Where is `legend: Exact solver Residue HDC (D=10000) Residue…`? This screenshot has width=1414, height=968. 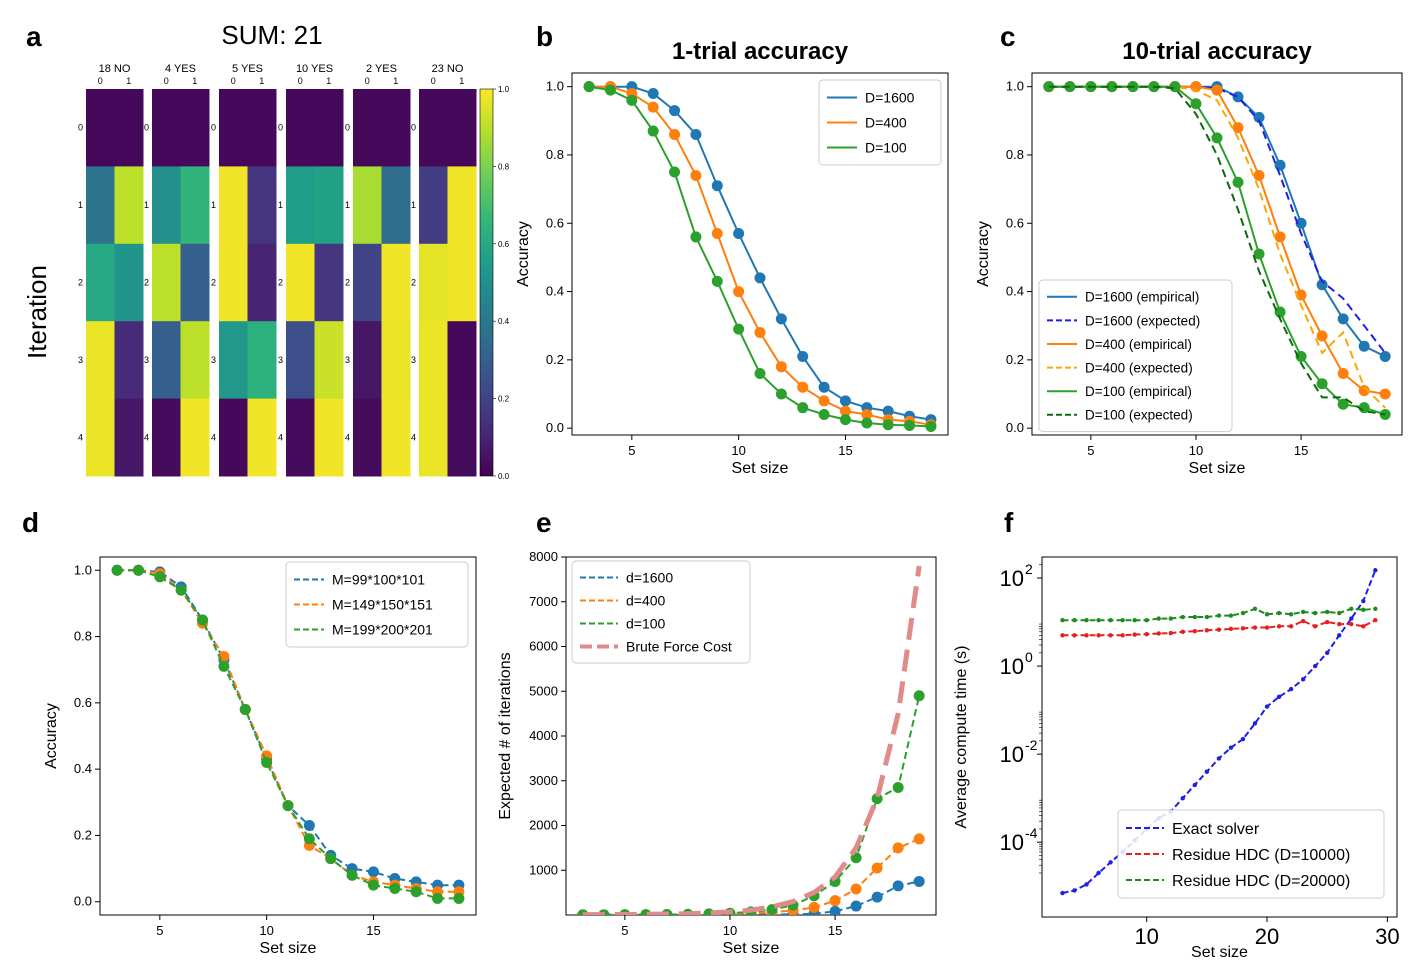 legend: Exact solver Residue HDC (D=10000) Residue… is located at coordinates (1251, 854).